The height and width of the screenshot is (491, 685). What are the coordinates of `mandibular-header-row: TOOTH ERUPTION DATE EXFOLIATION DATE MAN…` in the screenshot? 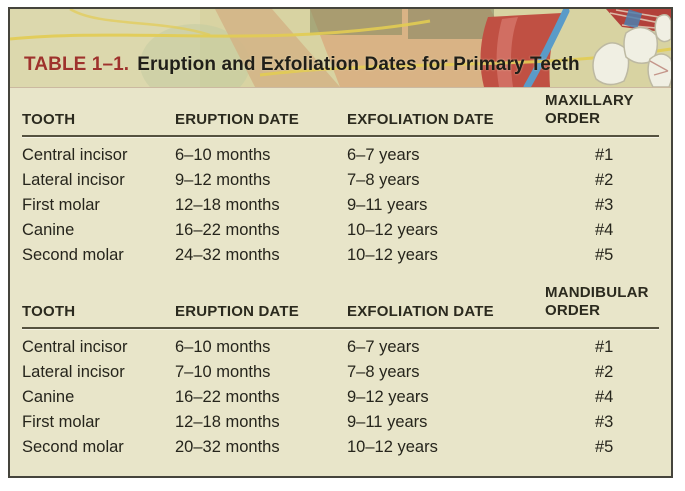 It's located at (340, 304).